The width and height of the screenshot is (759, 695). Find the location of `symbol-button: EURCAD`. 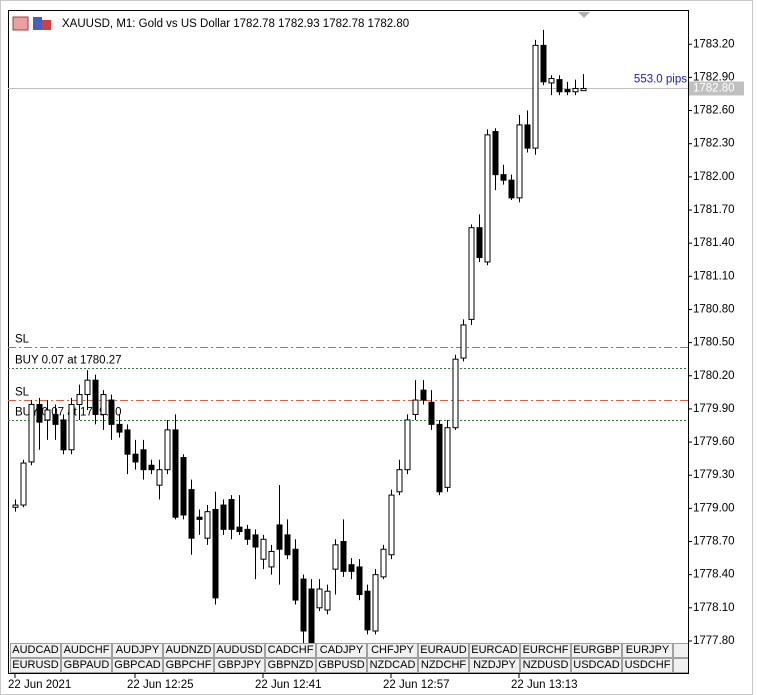

symbol-button: EURCAD is located at coordinates (494, 650).